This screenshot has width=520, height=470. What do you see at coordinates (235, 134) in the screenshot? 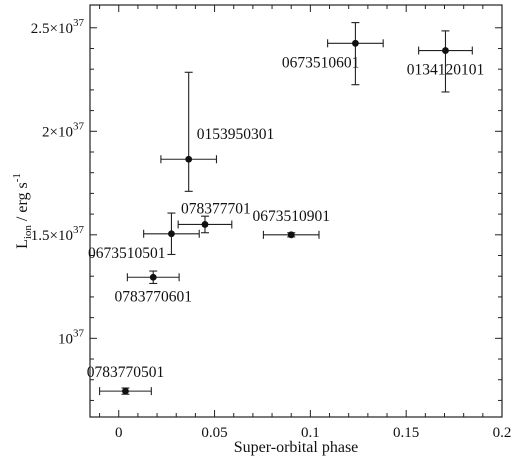
I see `point-label: 0153950301` at bounding box center [235, 134].